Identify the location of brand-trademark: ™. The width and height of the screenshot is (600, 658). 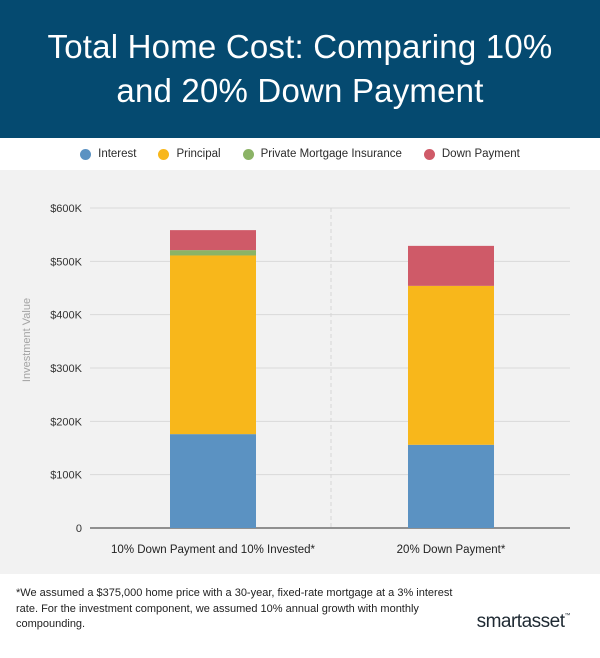
(567, 616).